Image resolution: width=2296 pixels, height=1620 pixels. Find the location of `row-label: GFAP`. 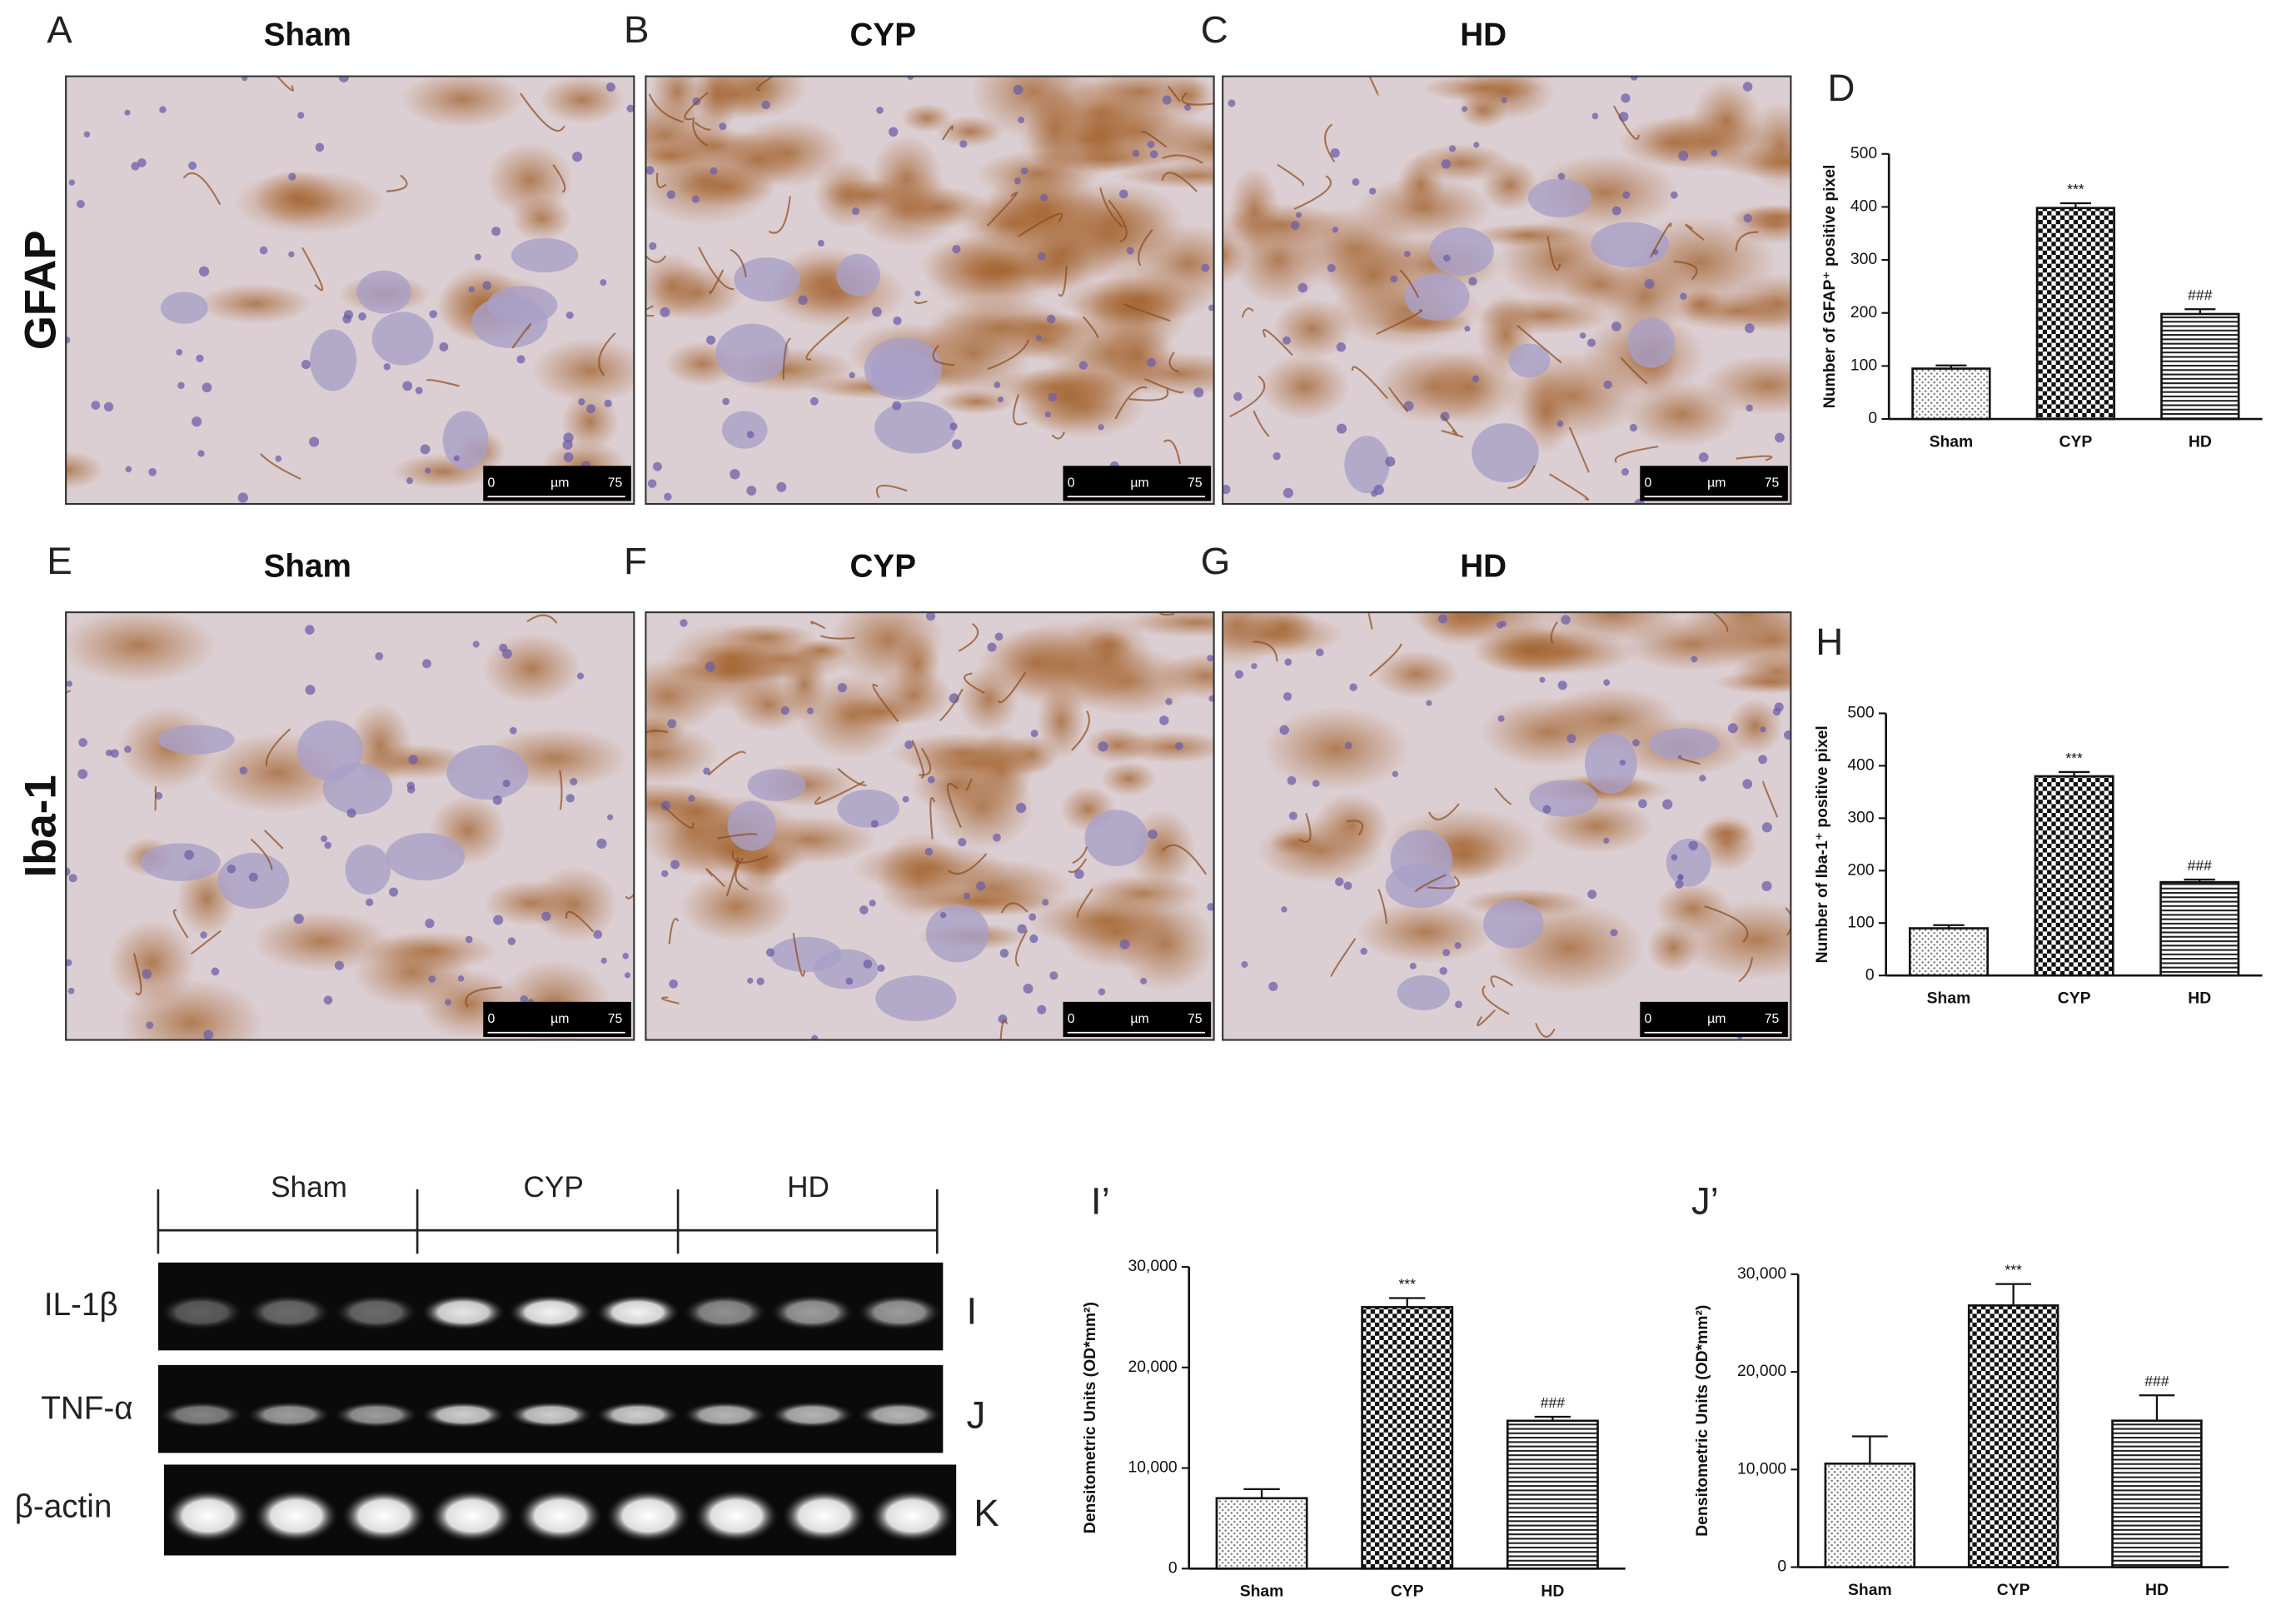

row-label: GFAP is located at coordinates (42, 291).